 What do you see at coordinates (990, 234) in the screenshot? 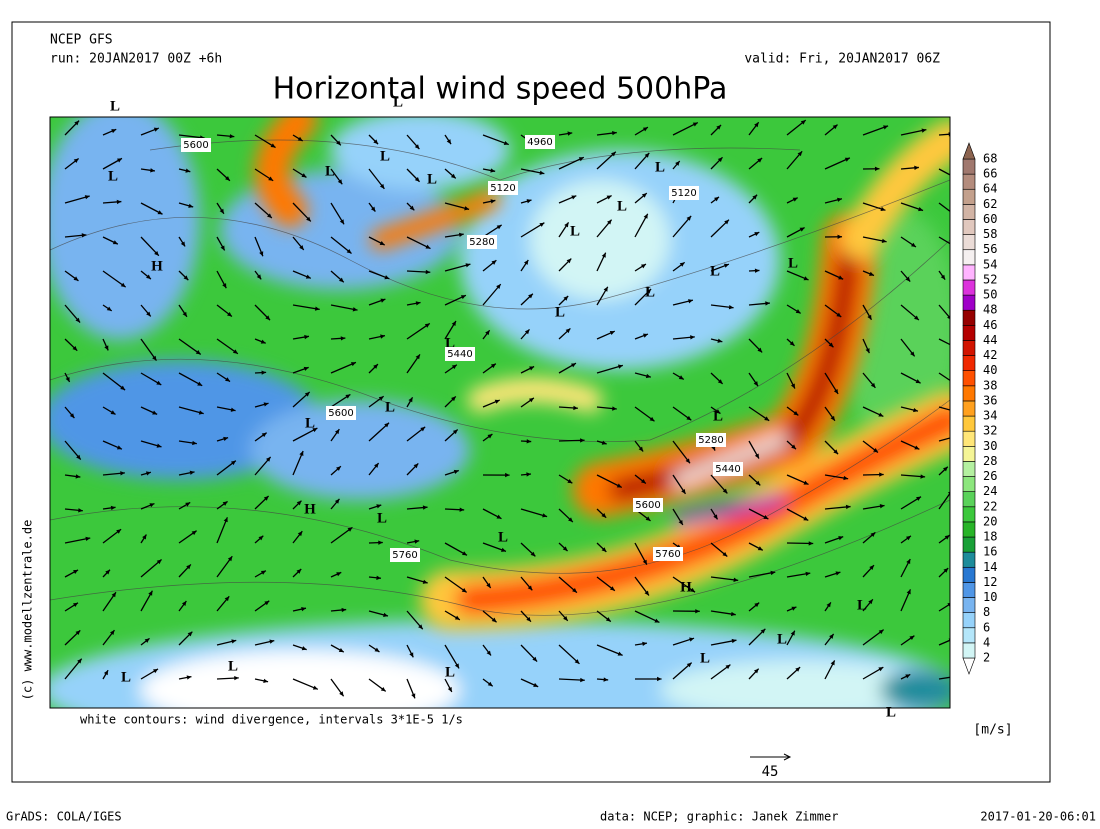
I see `colorbar-label: 58` at bounding box center [990, 234].